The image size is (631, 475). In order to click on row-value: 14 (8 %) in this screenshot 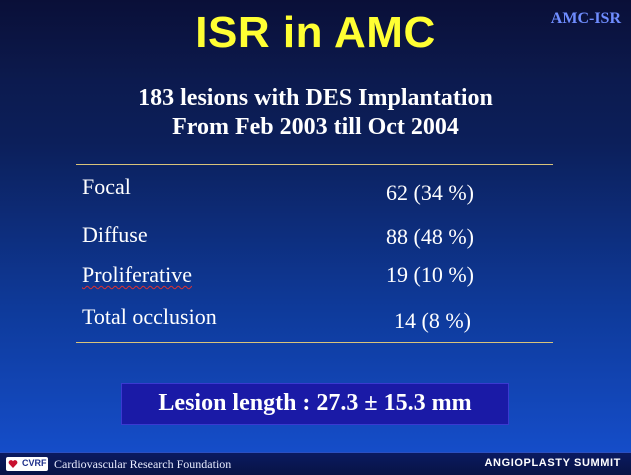, I will do `click(432, 320)`.